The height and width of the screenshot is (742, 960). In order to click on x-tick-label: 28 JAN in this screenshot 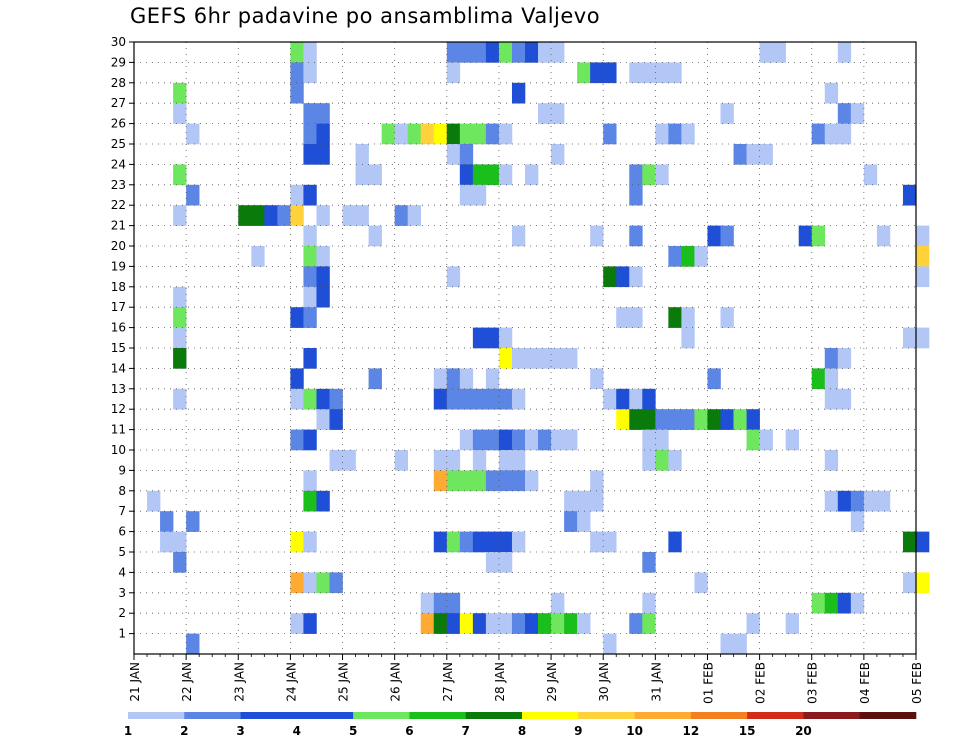, I will do `click(500, 682)`.